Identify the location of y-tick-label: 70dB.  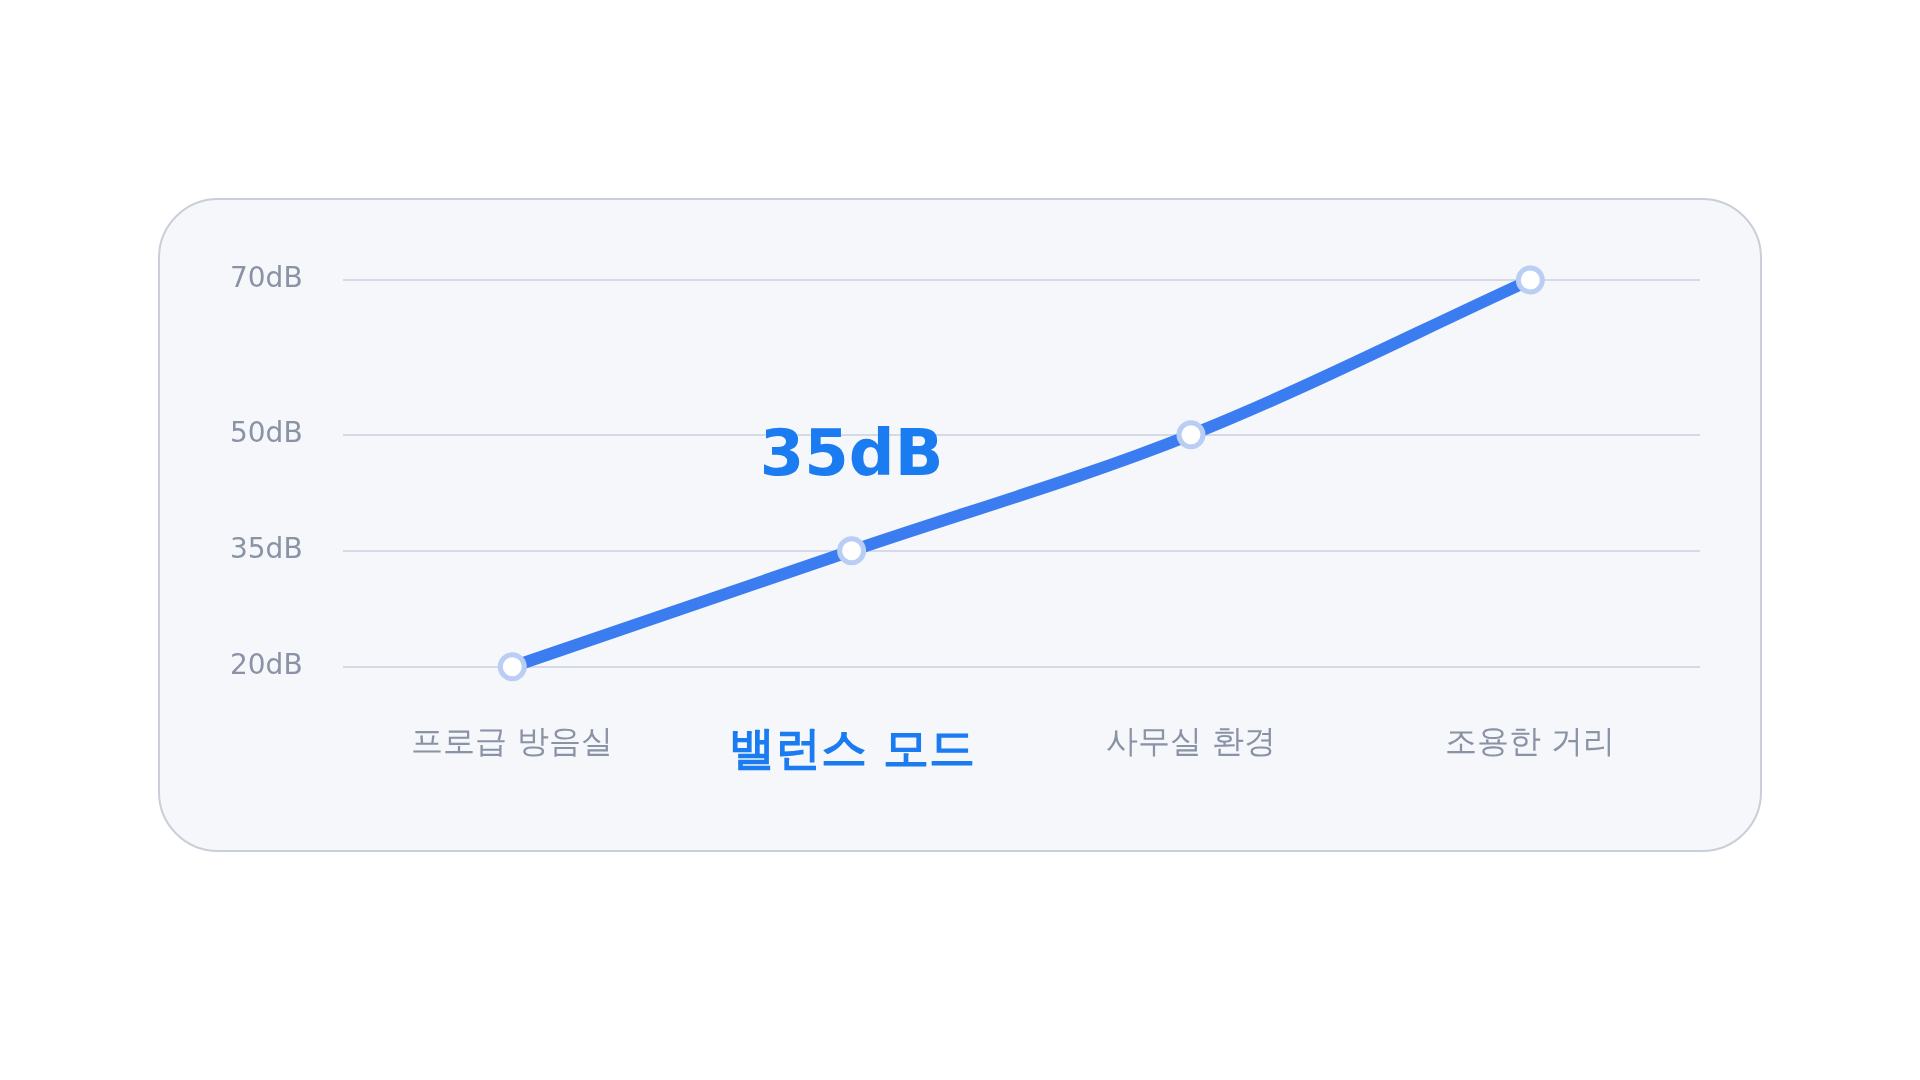
(266, 278).